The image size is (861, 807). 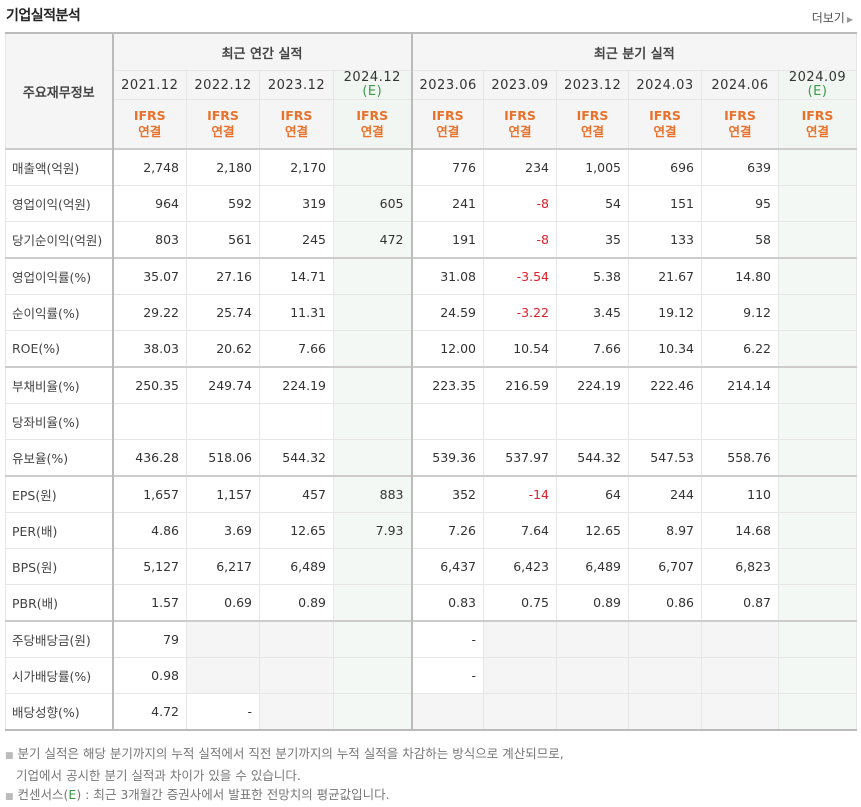 I want to click on value-cell: 1,157, so click(x=223, y=494).